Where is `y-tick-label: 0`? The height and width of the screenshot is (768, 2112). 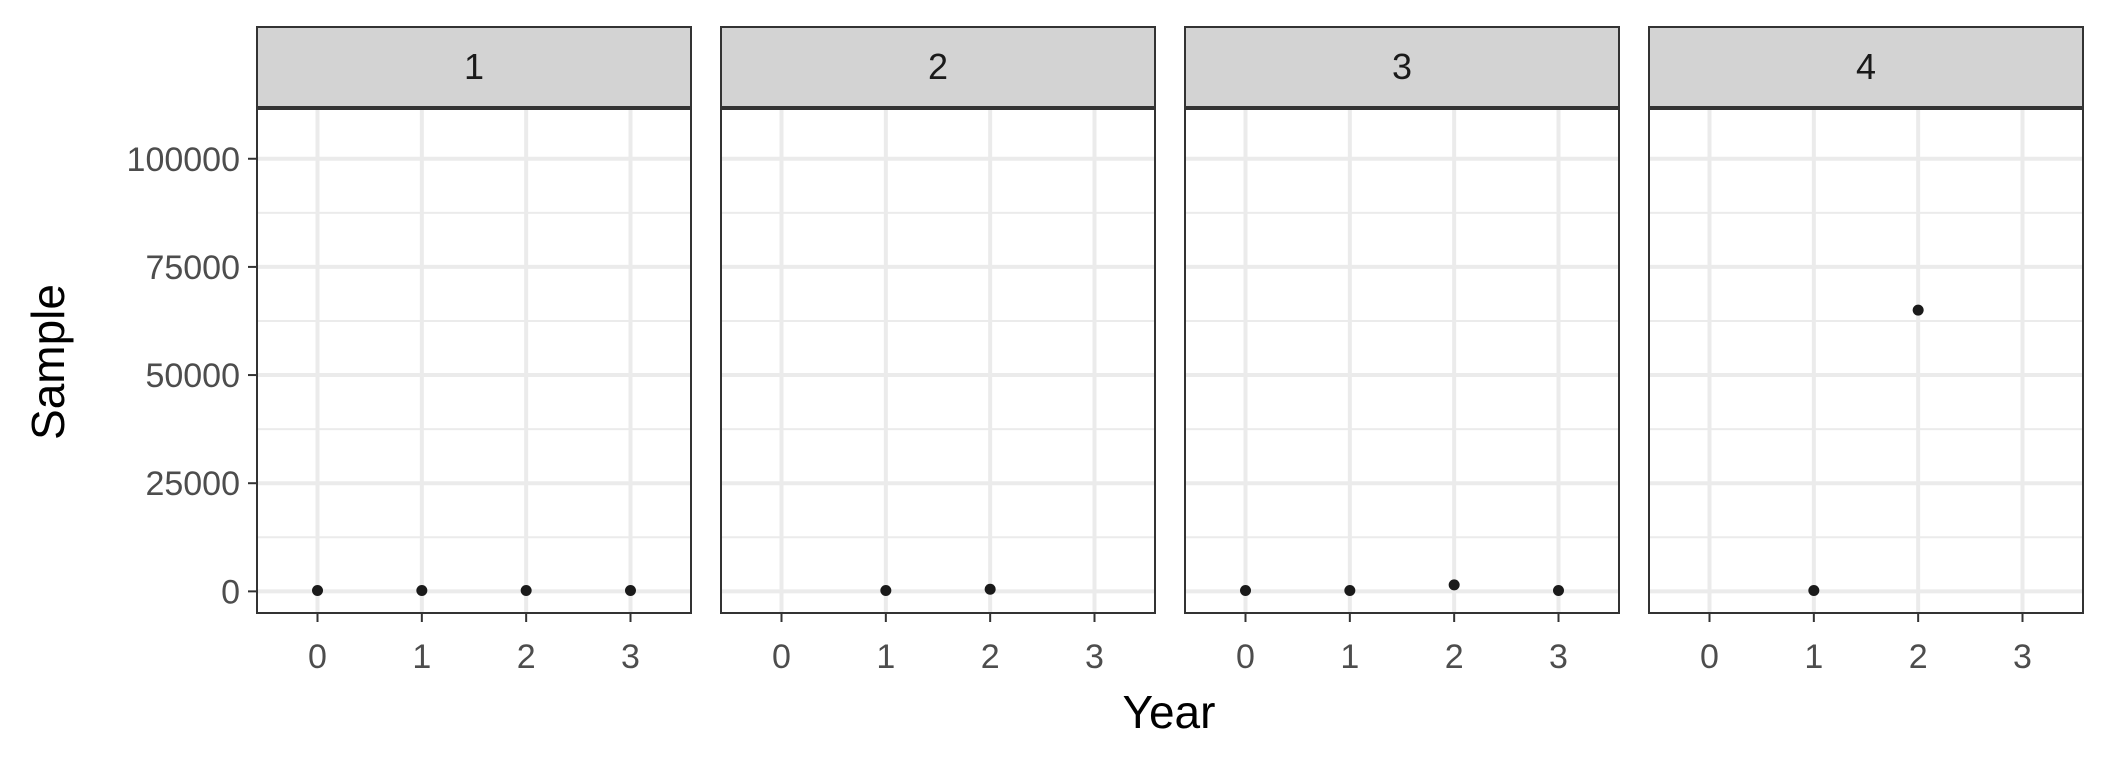 y-tick-label: 0 is located at coordinates (230, 592).